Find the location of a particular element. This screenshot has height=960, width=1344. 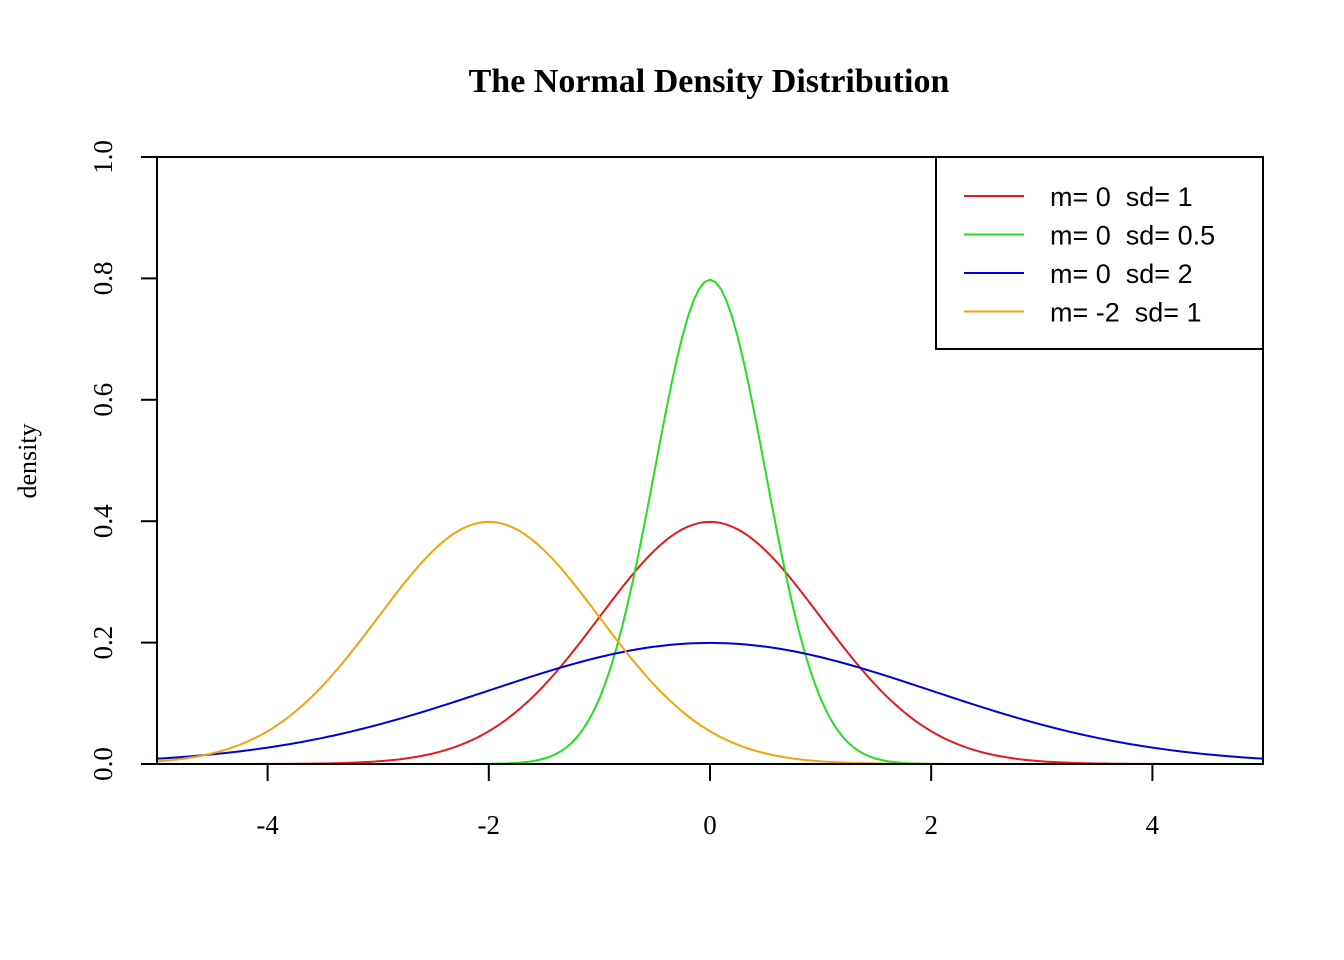

legend-item-0: m= 0 sd= 1 is located at coordinates (1078, 197).